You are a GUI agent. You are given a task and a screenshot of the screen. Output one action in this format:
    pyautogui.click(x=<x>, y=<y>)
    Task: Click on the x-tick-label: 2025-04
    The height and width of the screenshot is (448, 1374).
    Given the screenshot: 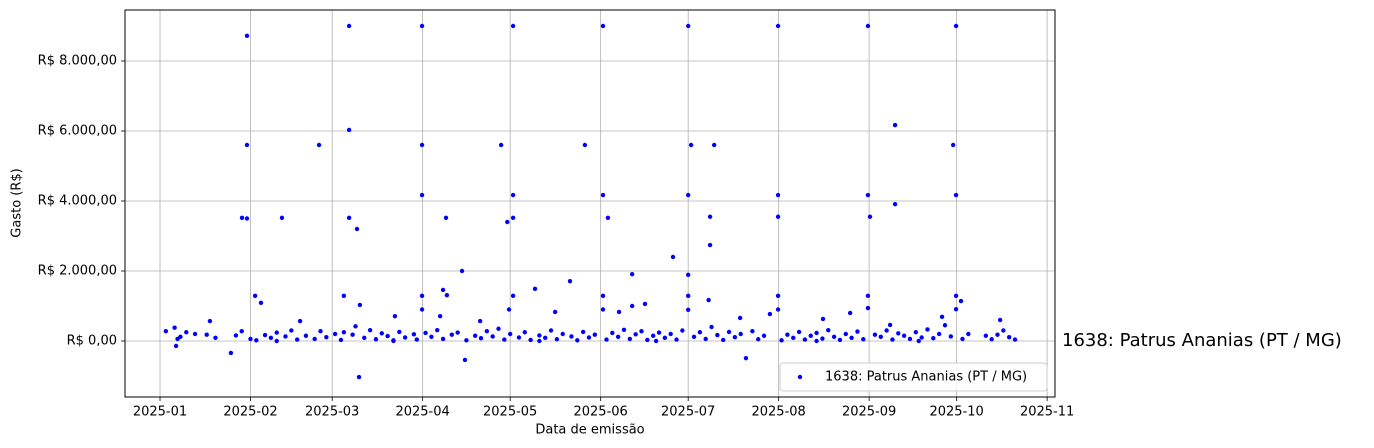 What is the action you would take?
    pyautogui.click(x=422, y=412)
    